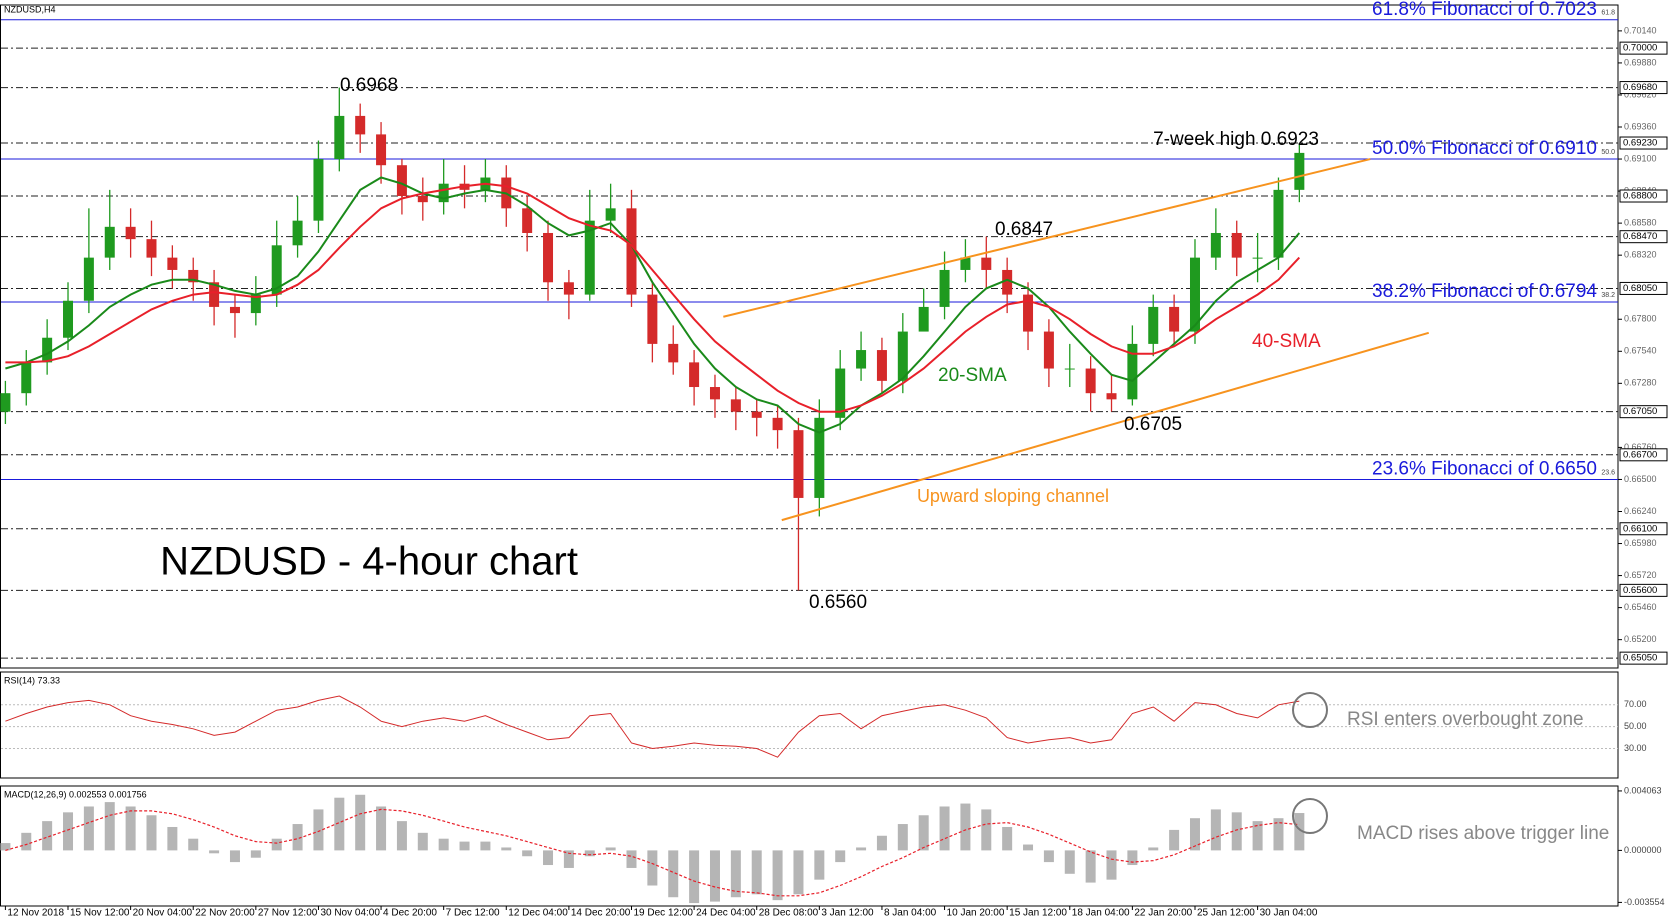 Image resolution: width=1670 pixels, height=919 pixels. Describe the element at coordinates (1640, 511) in the screenshot. I see `y-tick-label: 0.66240` at that location.